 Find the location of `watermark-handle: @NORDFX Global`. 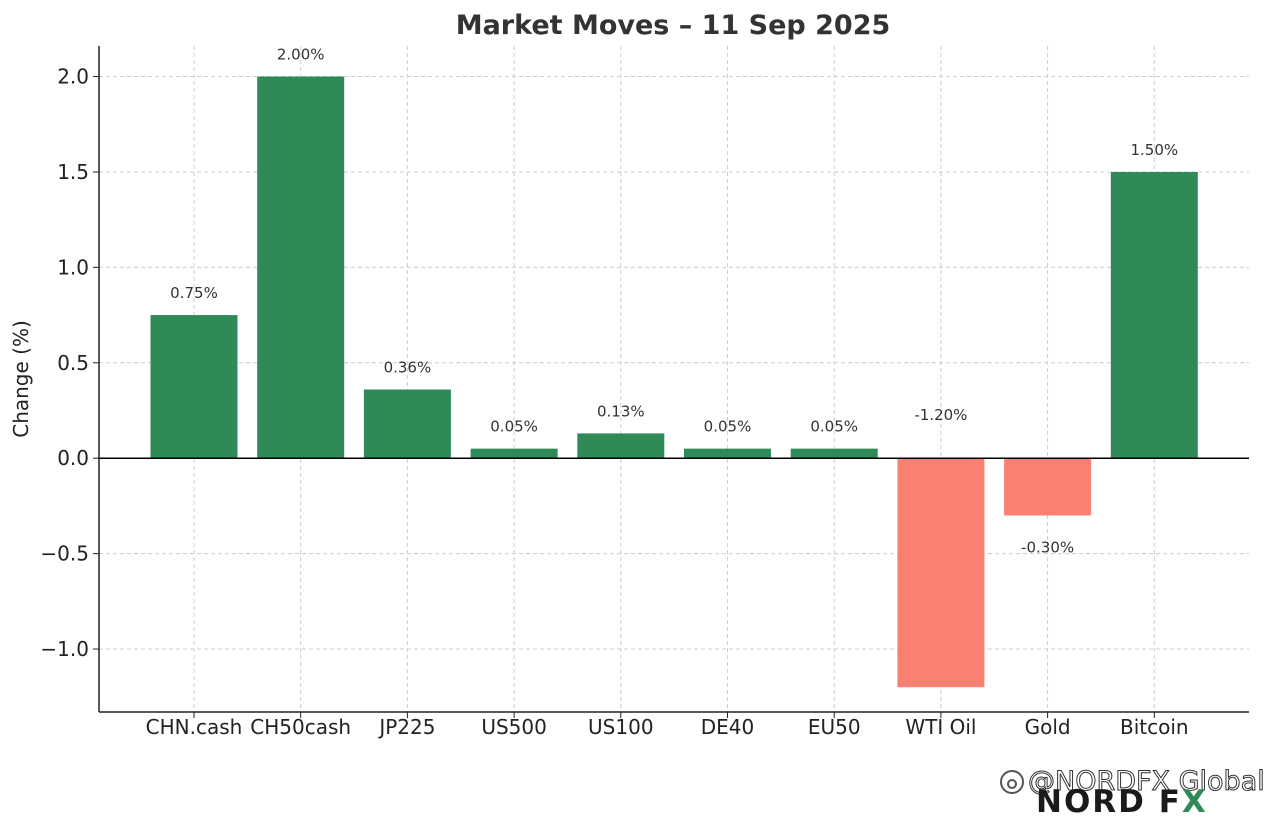

watermark-handle: @NORDFX Global is located at coordinates (1146, 781).